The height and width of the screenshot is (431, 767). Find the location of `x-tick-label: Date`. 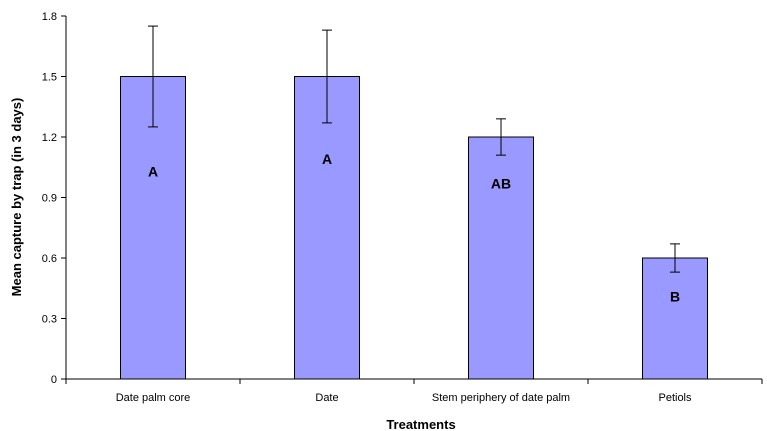

x-tick-label: Date is located at coordinates (326, 398).